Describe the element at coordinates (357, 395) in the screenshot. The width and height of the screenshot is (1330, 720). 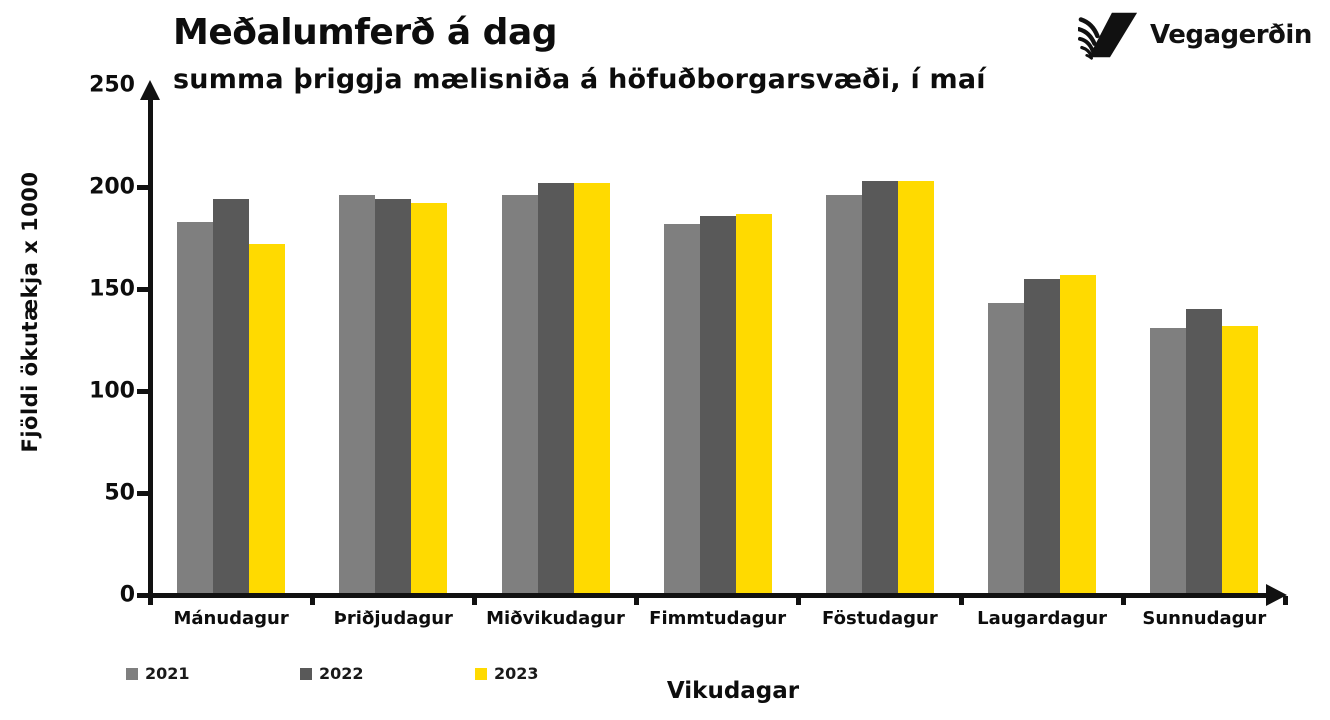
I see `bar-2021-þriðjudagur` at that location.